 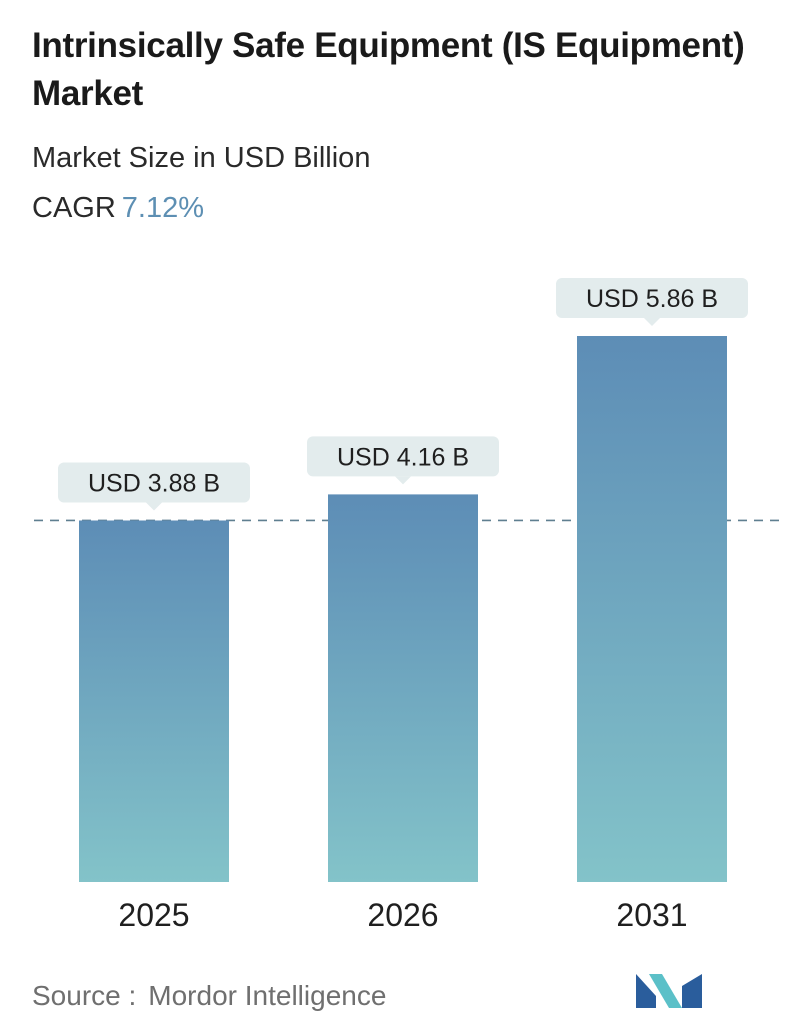 What do you see at coordinates (153, 915) in the screenshot?
I see `x-tick-label-2025: 2025` at bounding box center [153, 915].